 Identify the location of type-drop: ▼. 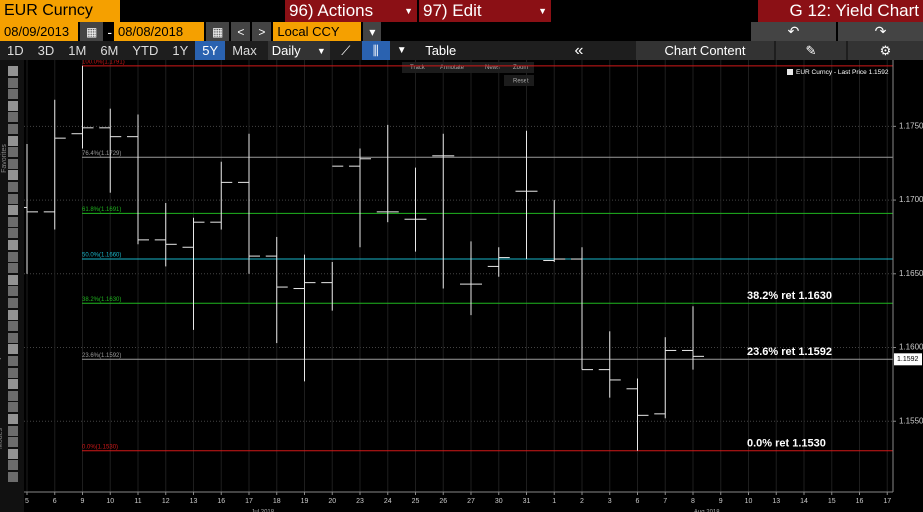
(401, 50).